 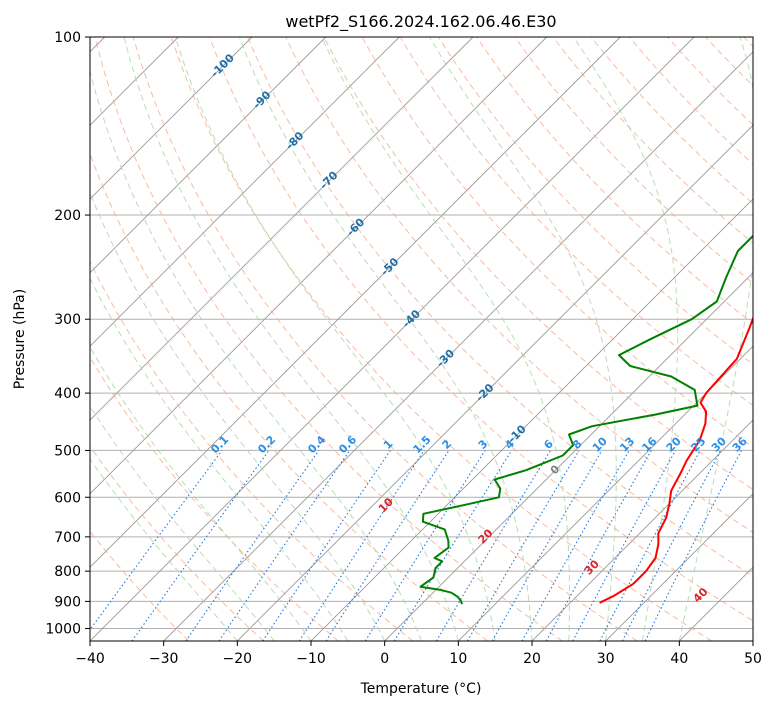 What do you see at coordinates (164, 659) in the screenshot?
I see `x-tick-label: −30` at bounding box center [164, 659].